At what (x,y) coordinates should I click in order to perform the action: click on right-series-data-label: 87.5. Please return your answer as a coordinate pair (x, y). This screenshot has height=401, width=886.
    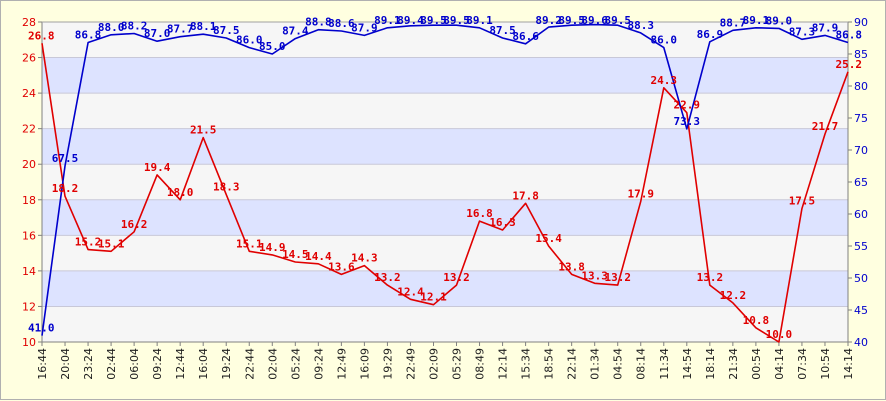
    Looking at the image, I should click on (226, 30).